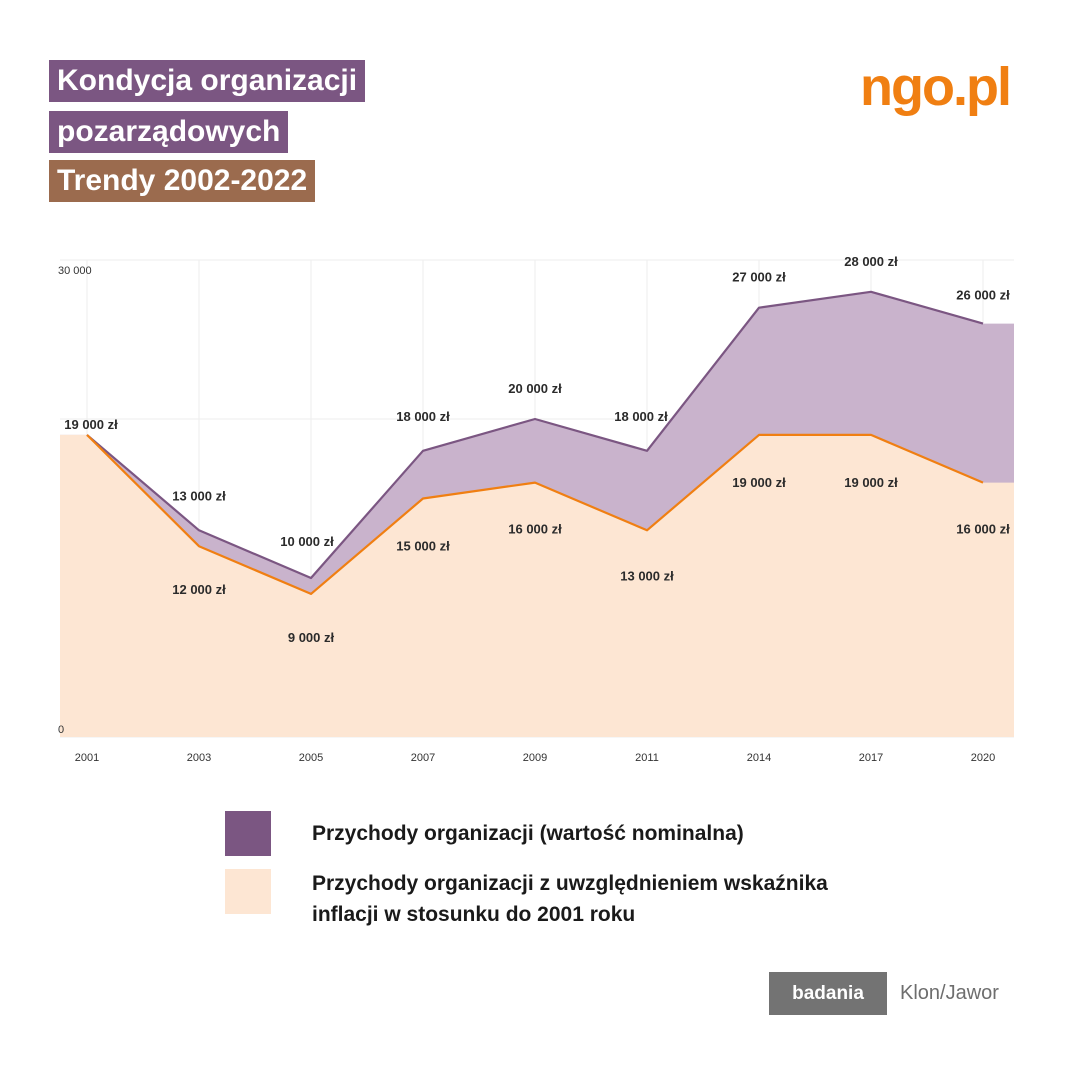 The image size is (1080, 1080). I want to click on x-tick-label: 2017, so click(871, 758).